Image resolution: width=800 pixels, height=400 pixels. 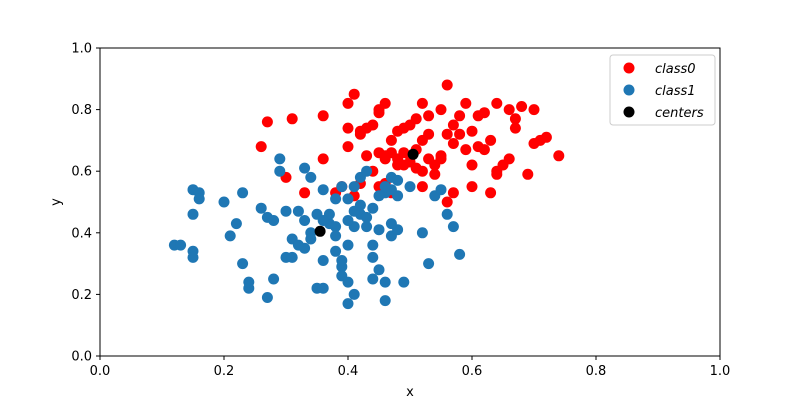 What do you see at coordinates (596, 371) in the screenshot?
I see `x-tick-label: 0.8` at bounding box center [596, 371].